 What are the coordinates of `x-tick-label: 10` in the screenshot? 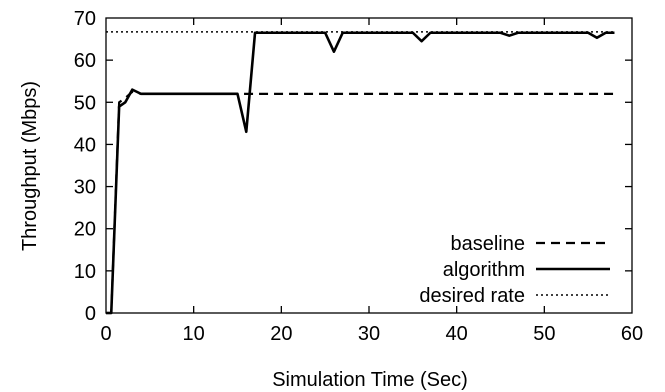 It's located at (194, 334).